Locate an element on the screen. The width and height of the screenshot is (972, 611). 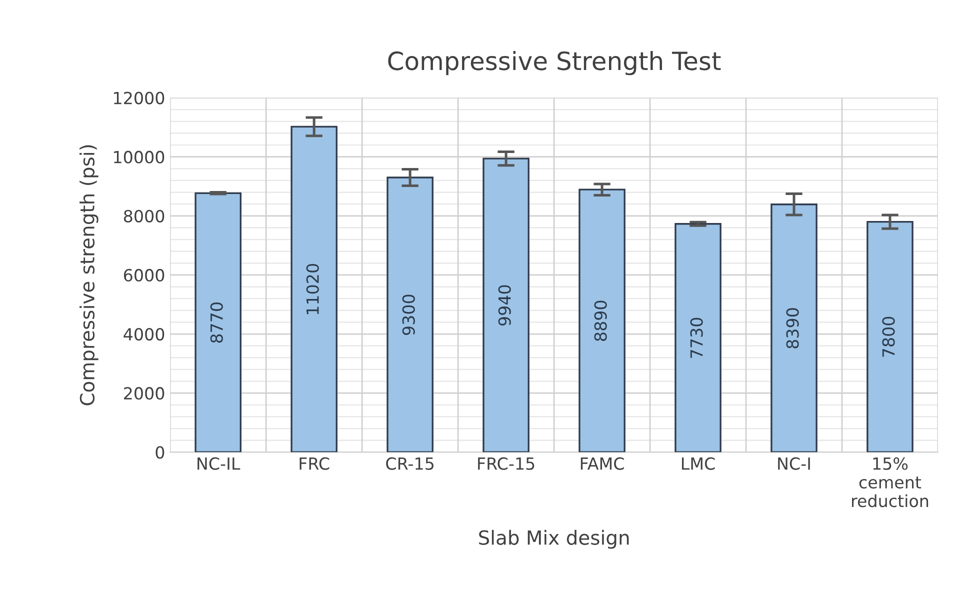
y-tick-label: 6000 is located at coordinates (144, 275).